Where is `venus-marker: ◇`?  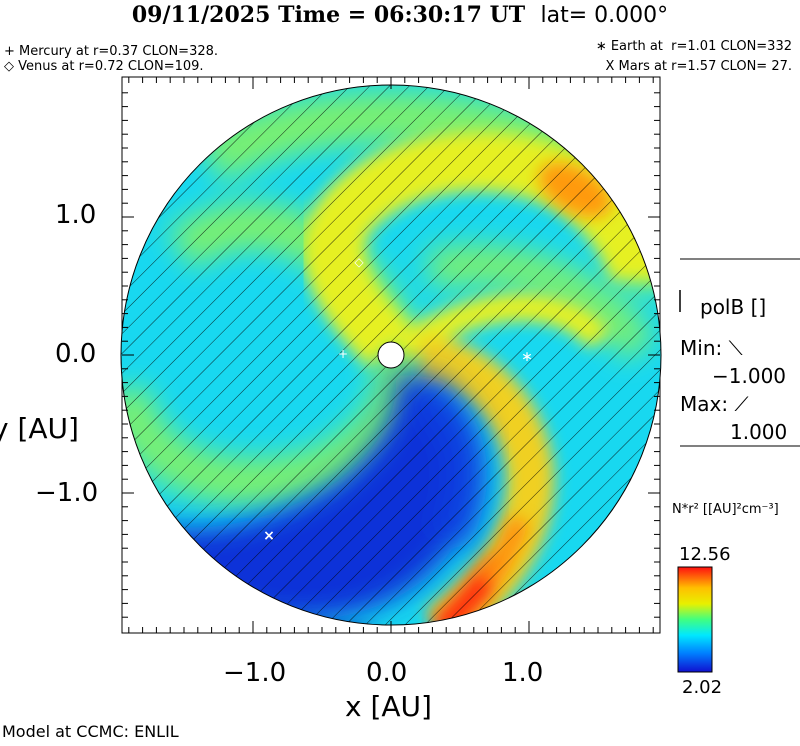 venus-marker: ◇ is located at coordinates (359, 262).